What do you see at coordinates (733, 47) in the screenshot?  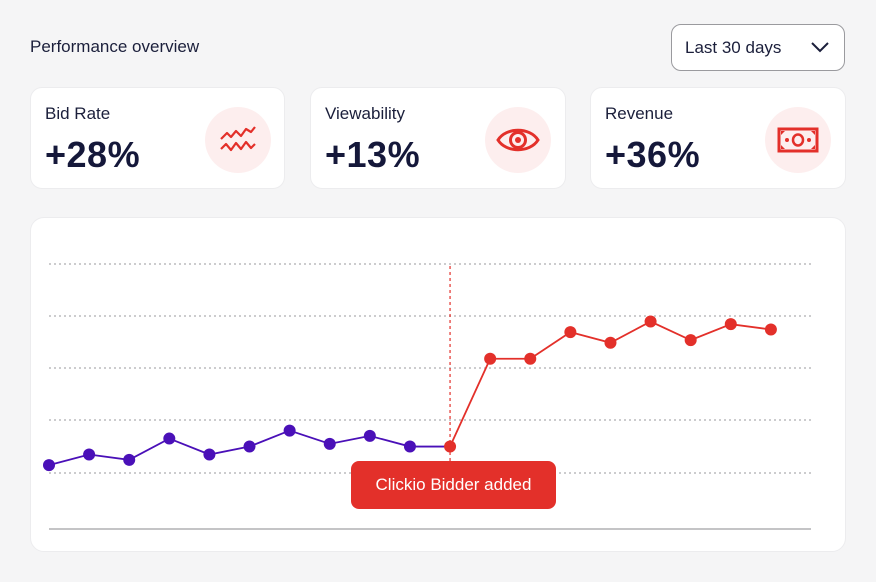 I see `date-range-value: Last 30 days` at bounding box center [733, 47].